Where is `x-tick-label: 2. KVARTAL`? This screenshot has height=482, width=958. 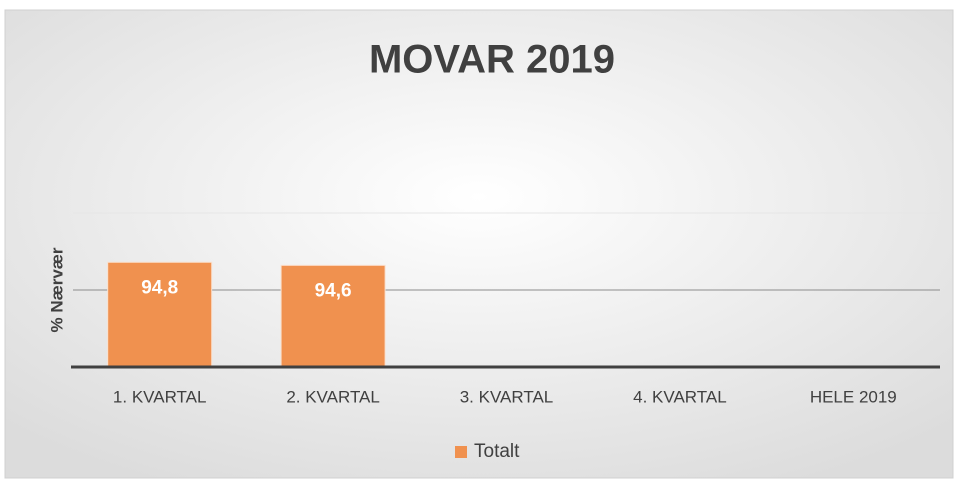 x-tick-label: 2. KVARTAL is located at coordinates (333, 396).